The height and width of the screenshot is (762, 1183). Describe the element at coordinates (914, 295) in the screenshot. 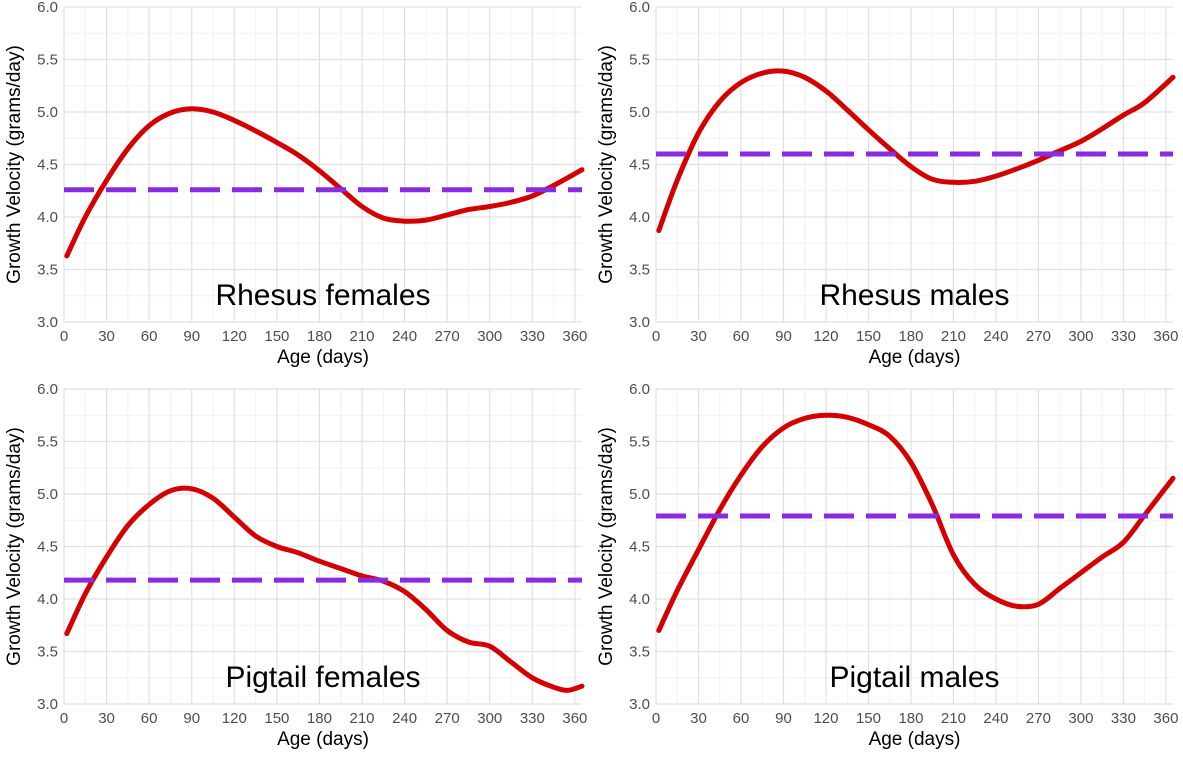

I see `panel-label: Rhesus males` at that location.